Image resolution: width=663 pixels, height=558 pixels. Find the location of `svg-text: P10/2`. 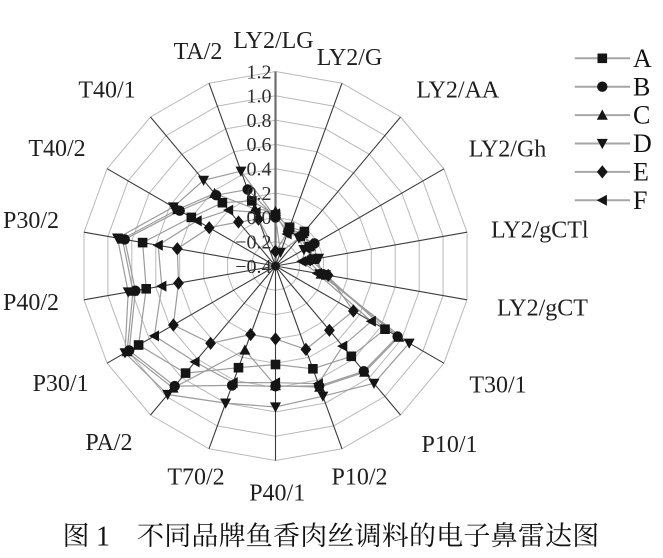

svg-text: P10/2 is located at coordinates (359, 478).